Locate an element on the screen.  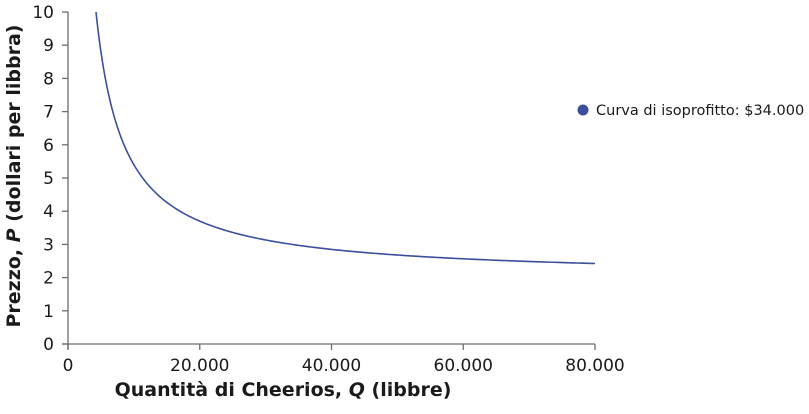
y-tick-label: 10 is located at coordinates (43, 13).